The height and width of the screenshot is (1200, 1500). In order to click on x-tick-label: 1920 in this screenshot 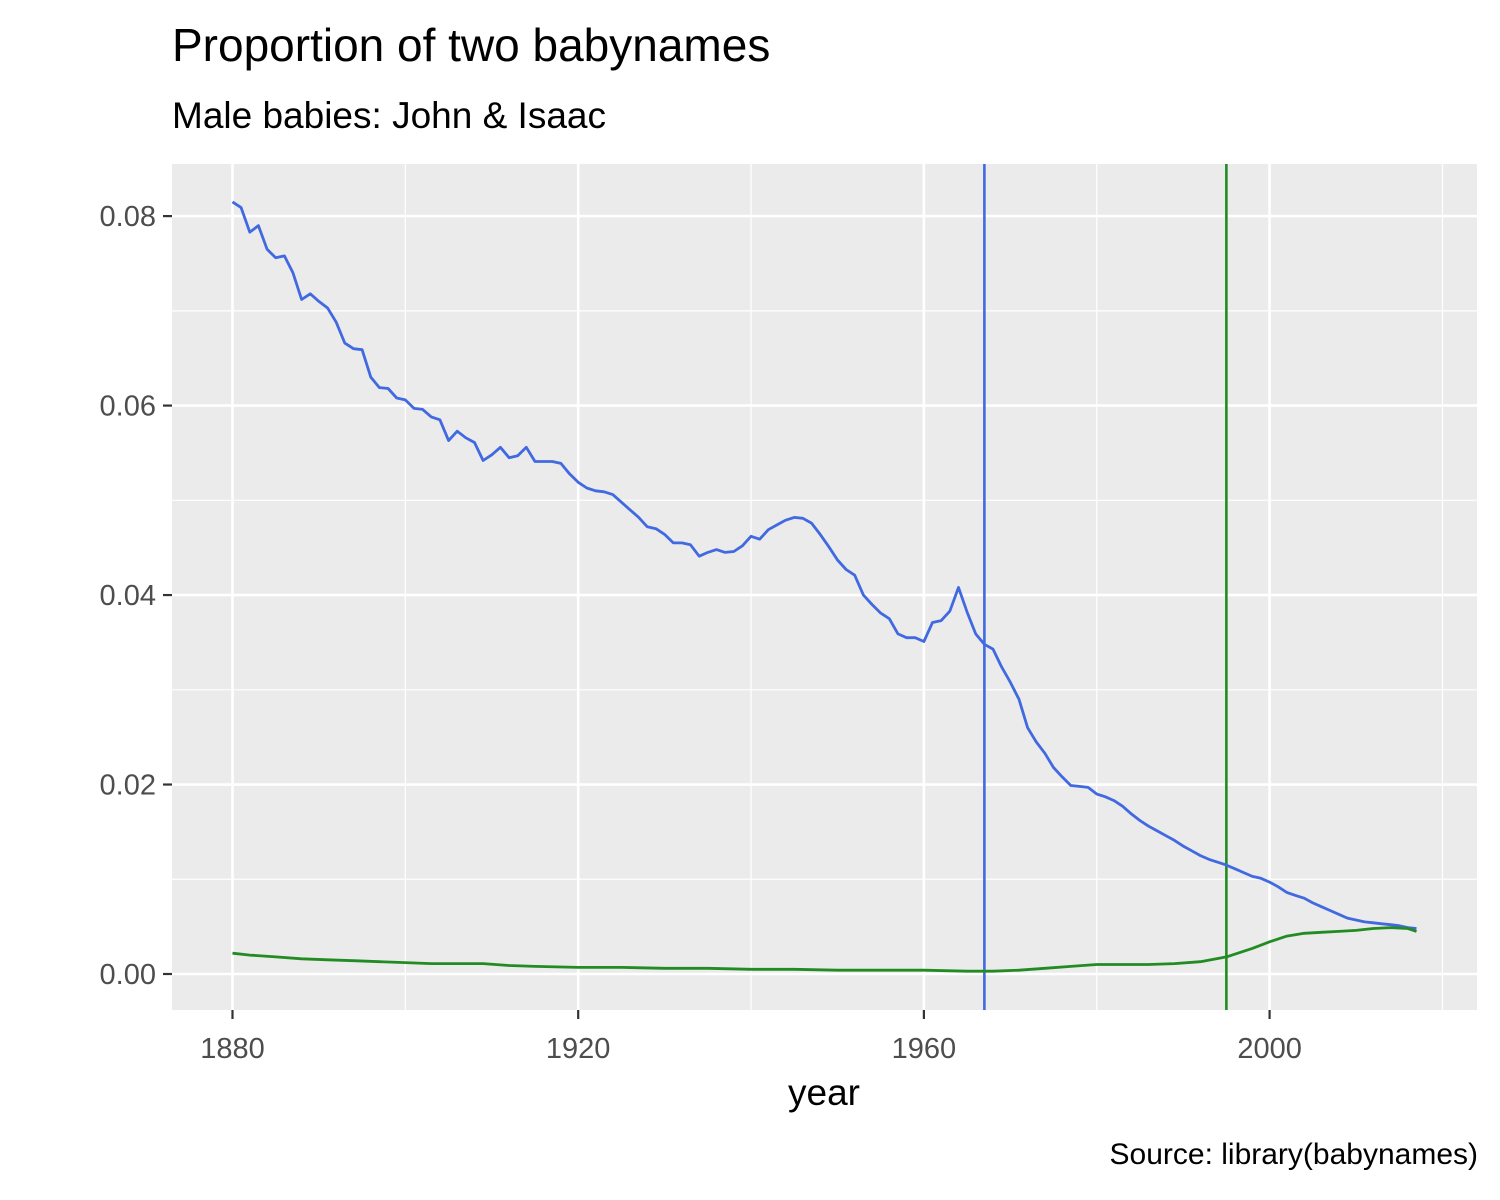, I will do `click(578, 1049)`.